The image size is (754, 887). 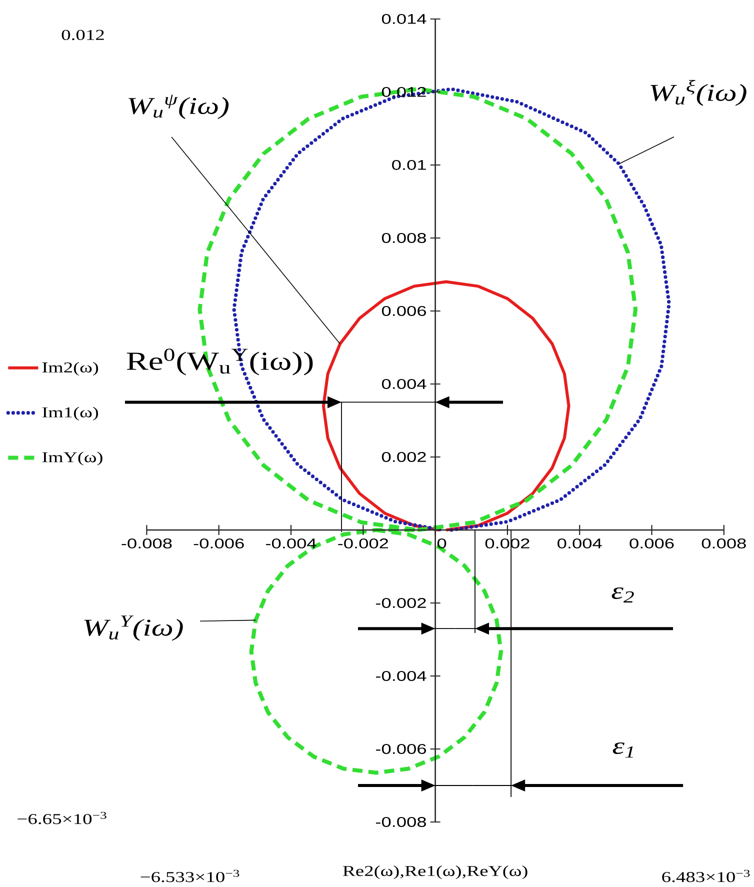 I want to click on annotation: W$_{u}$$^{ξ}$(iω), so click(x=698, y=93).